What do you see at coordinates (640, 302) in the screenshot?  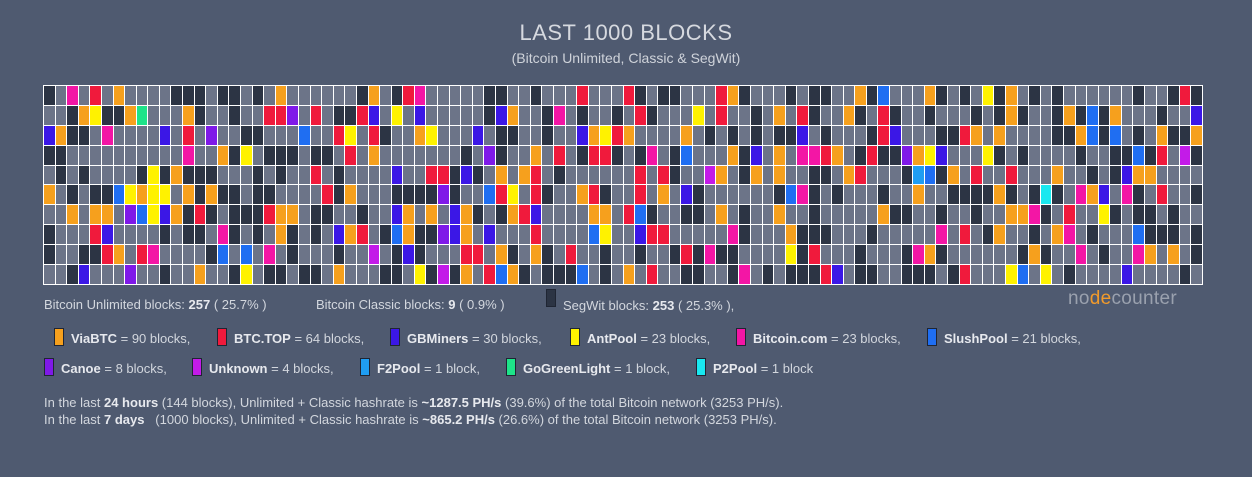 I see `segwit-summary: SegWit blocks: 253 ( 25.3% ),` at bounding box center [640, 302].